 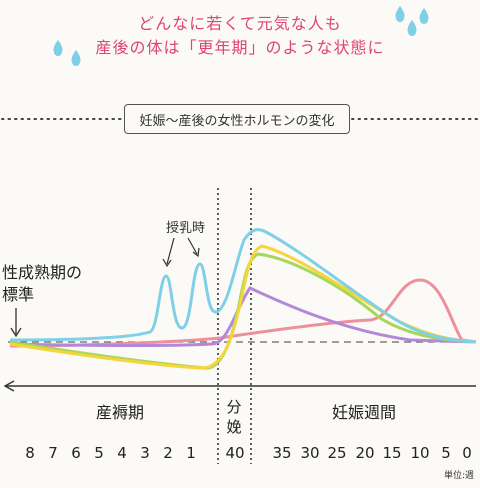 I want to click on tick-label: 2, so click(x=168, y=453).